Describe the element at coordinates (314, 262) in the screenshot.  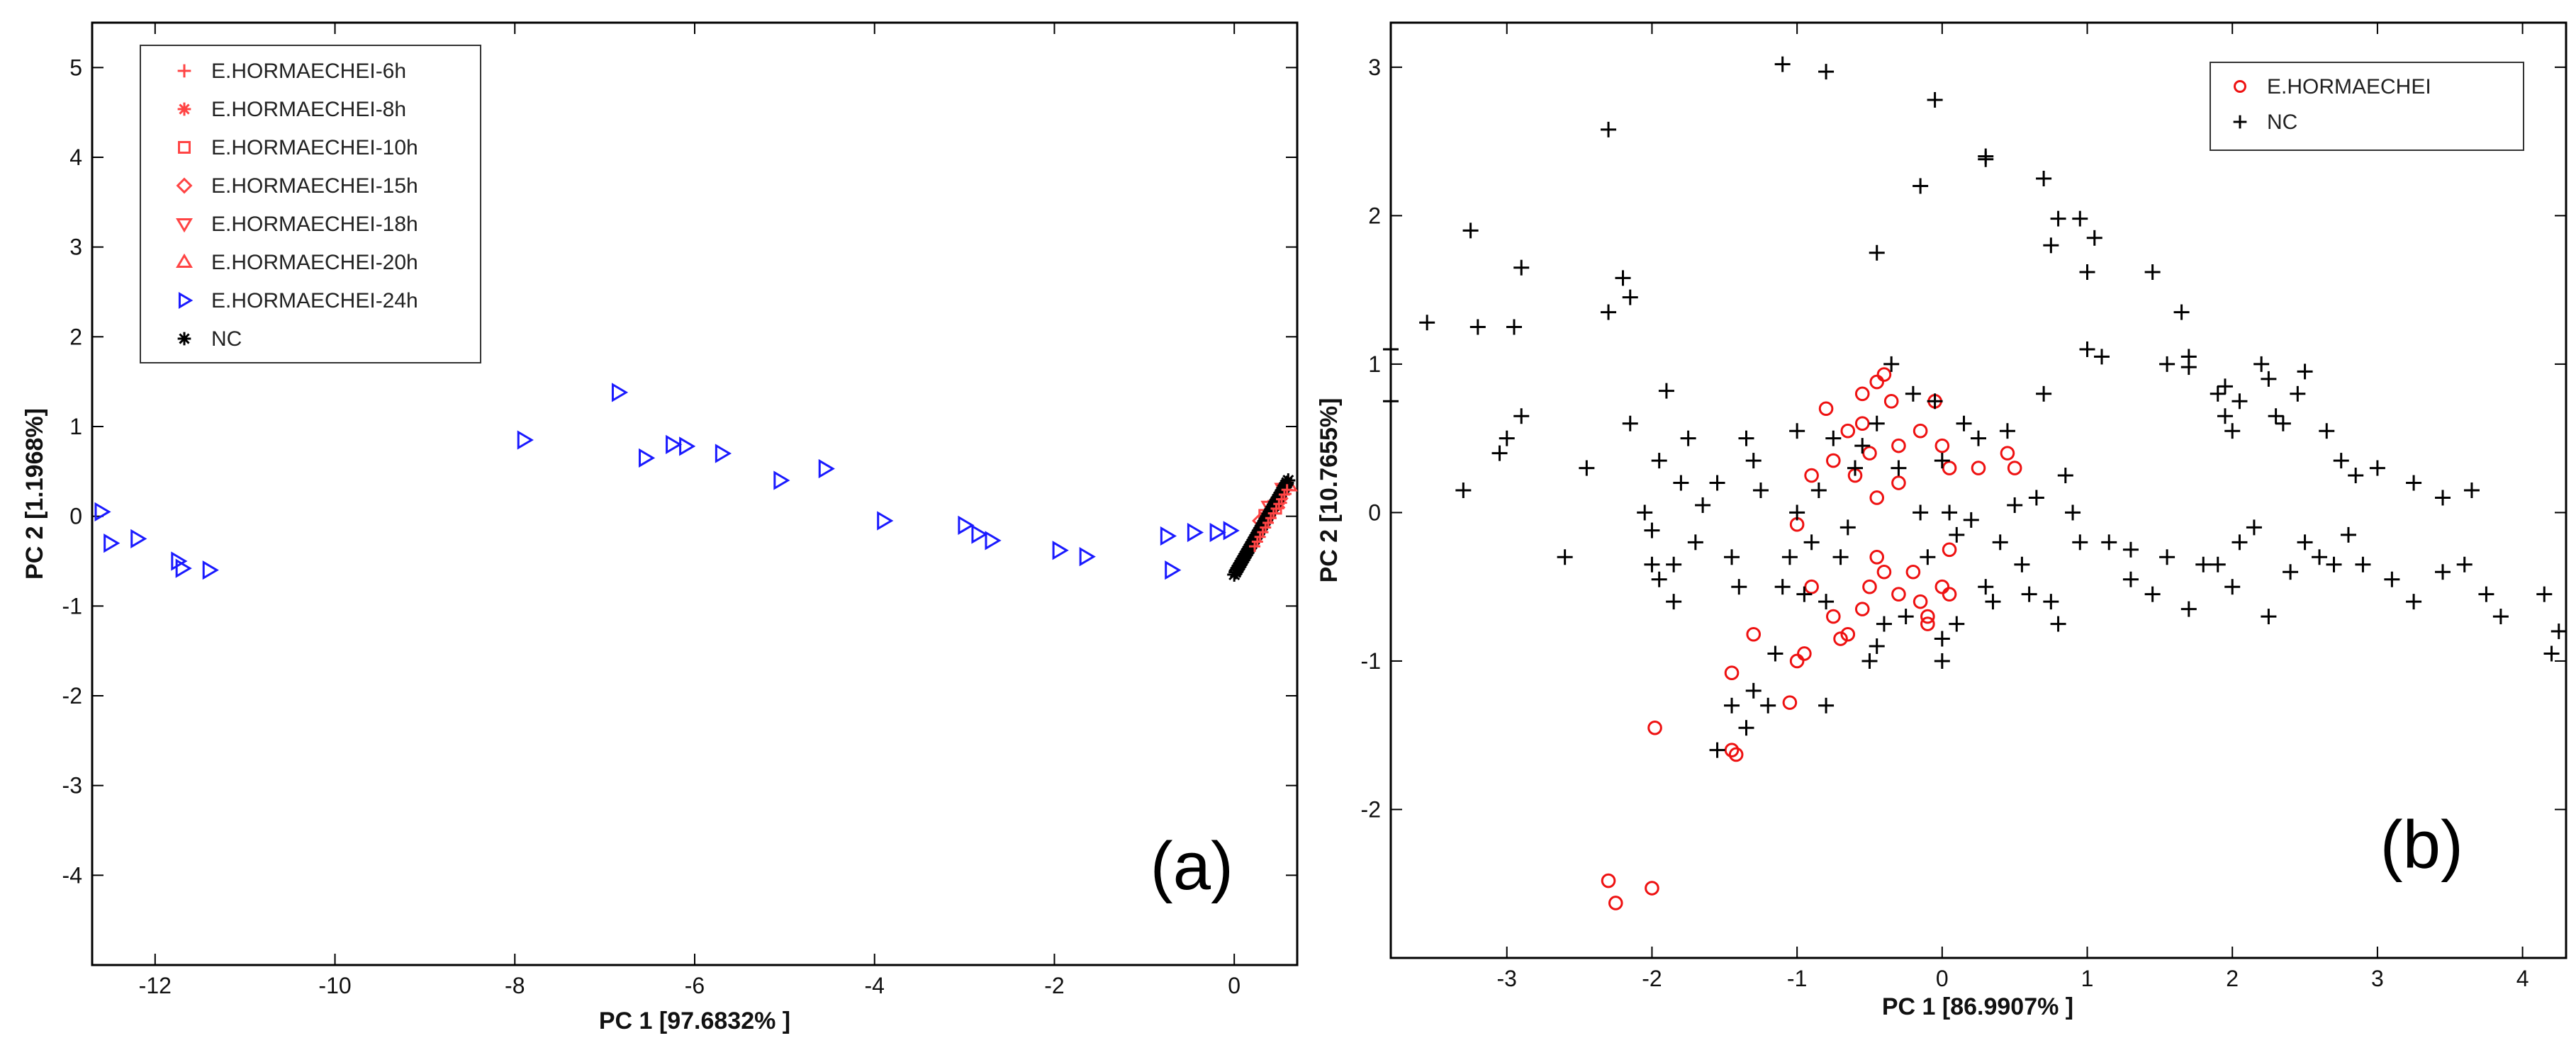
I see `legend-entry-label: E.HORMAECHEI-20h` at that location.